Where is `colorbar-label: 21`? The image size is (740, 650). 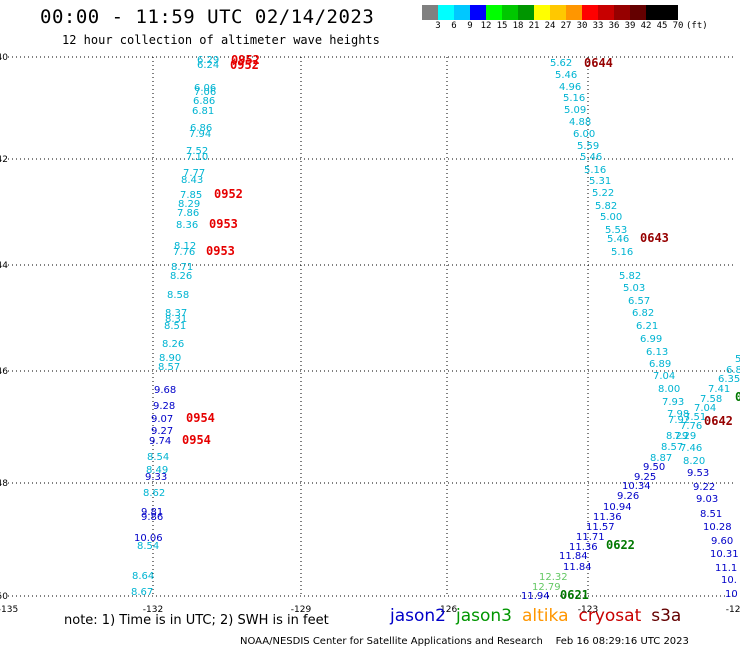
colorbar-label: 21 is located at coordinates (534, 26).